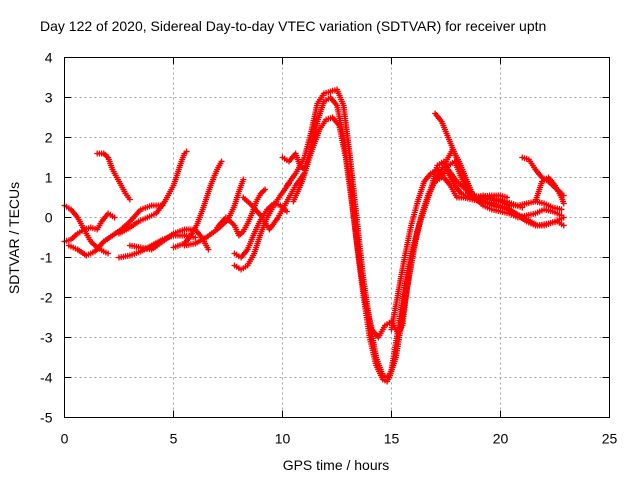  Describe the element at coordinates (49, 58) in the screenshot. I see `y-tick-label: 4` at that location.